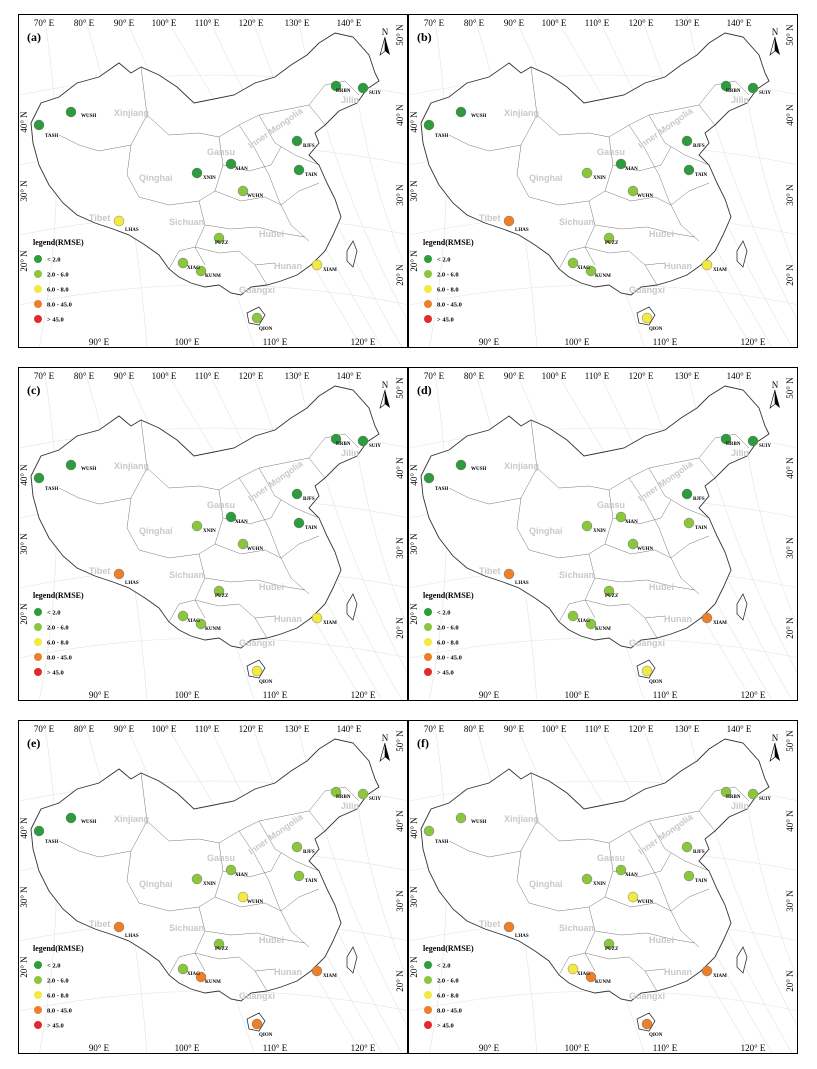 The image size is (817, 1069). Describe the element at coordinates (99, 342) in the screenshot. I see `longitude-label: 90° E` at that location.